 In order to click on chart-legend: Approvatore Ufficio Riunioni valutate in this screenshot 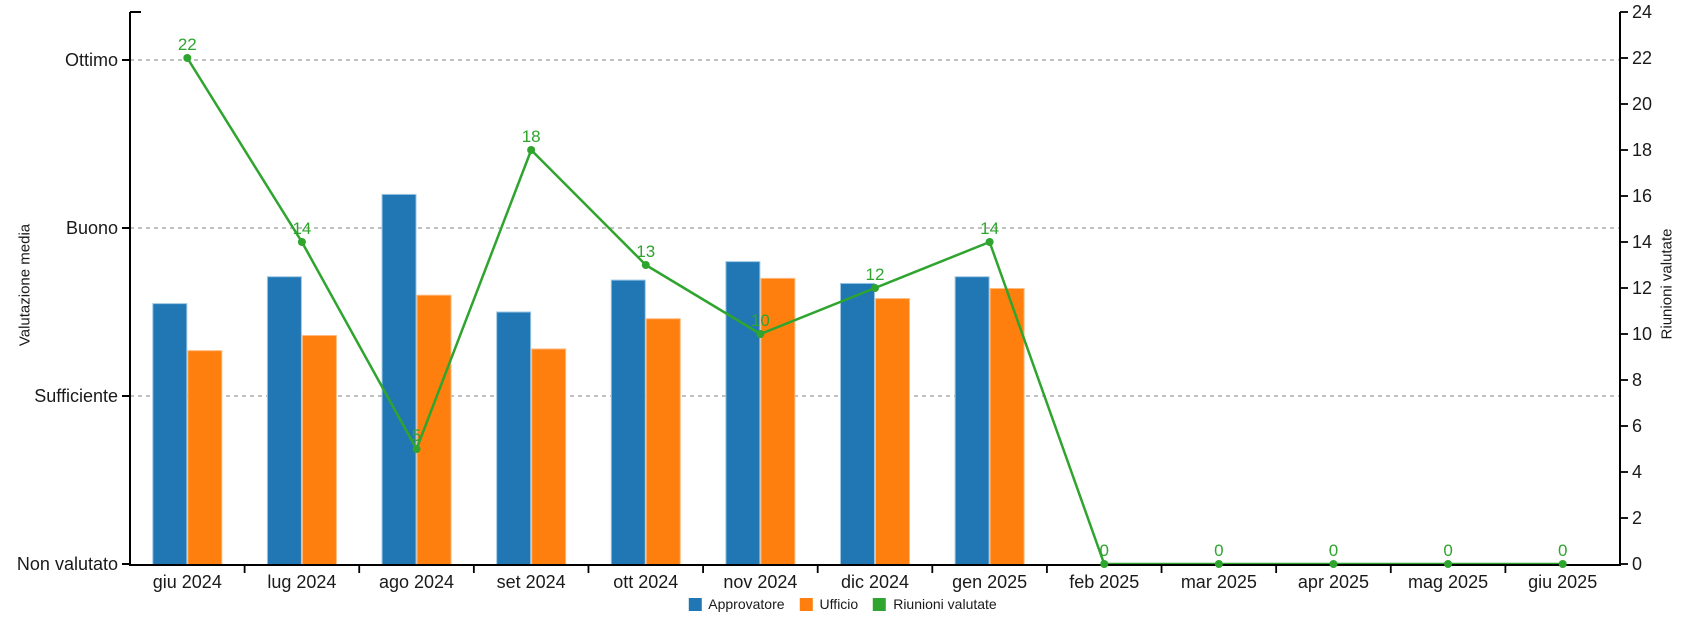, I will do `click(842, 604)`.